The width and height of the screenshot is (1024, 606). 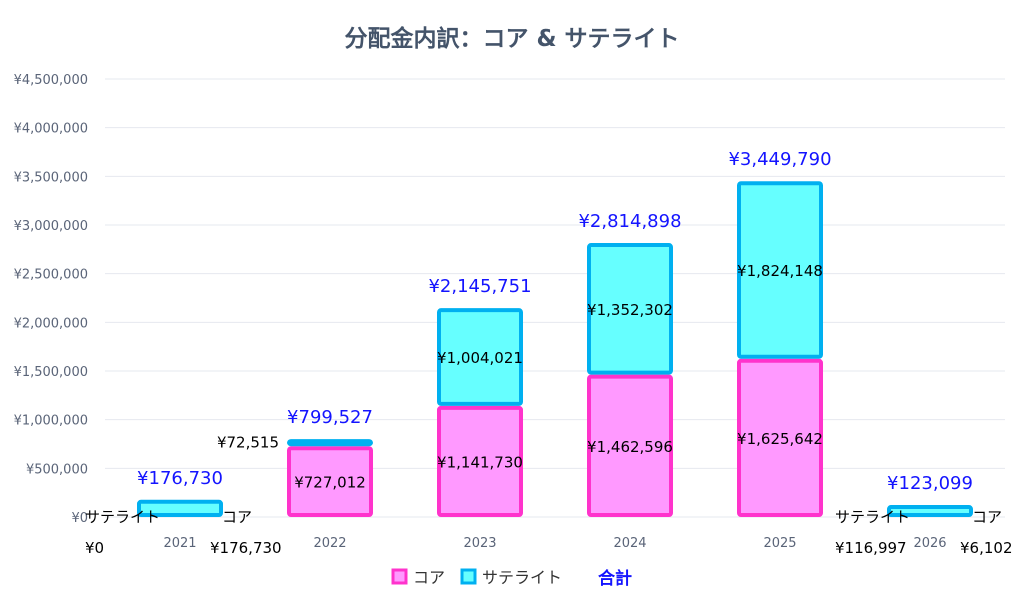 I want to click on data-label: ¥1,141,730, so click(x=480, y=462).